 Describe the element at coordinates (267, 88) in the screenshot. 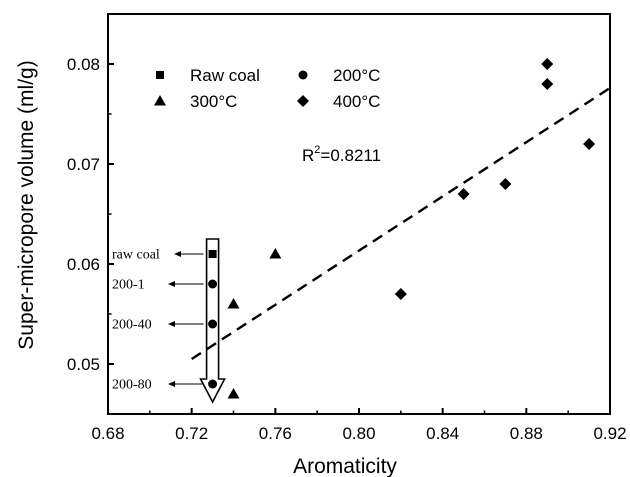

I see `legend: Raw coal 200°C 300°C 400°C` at that location.